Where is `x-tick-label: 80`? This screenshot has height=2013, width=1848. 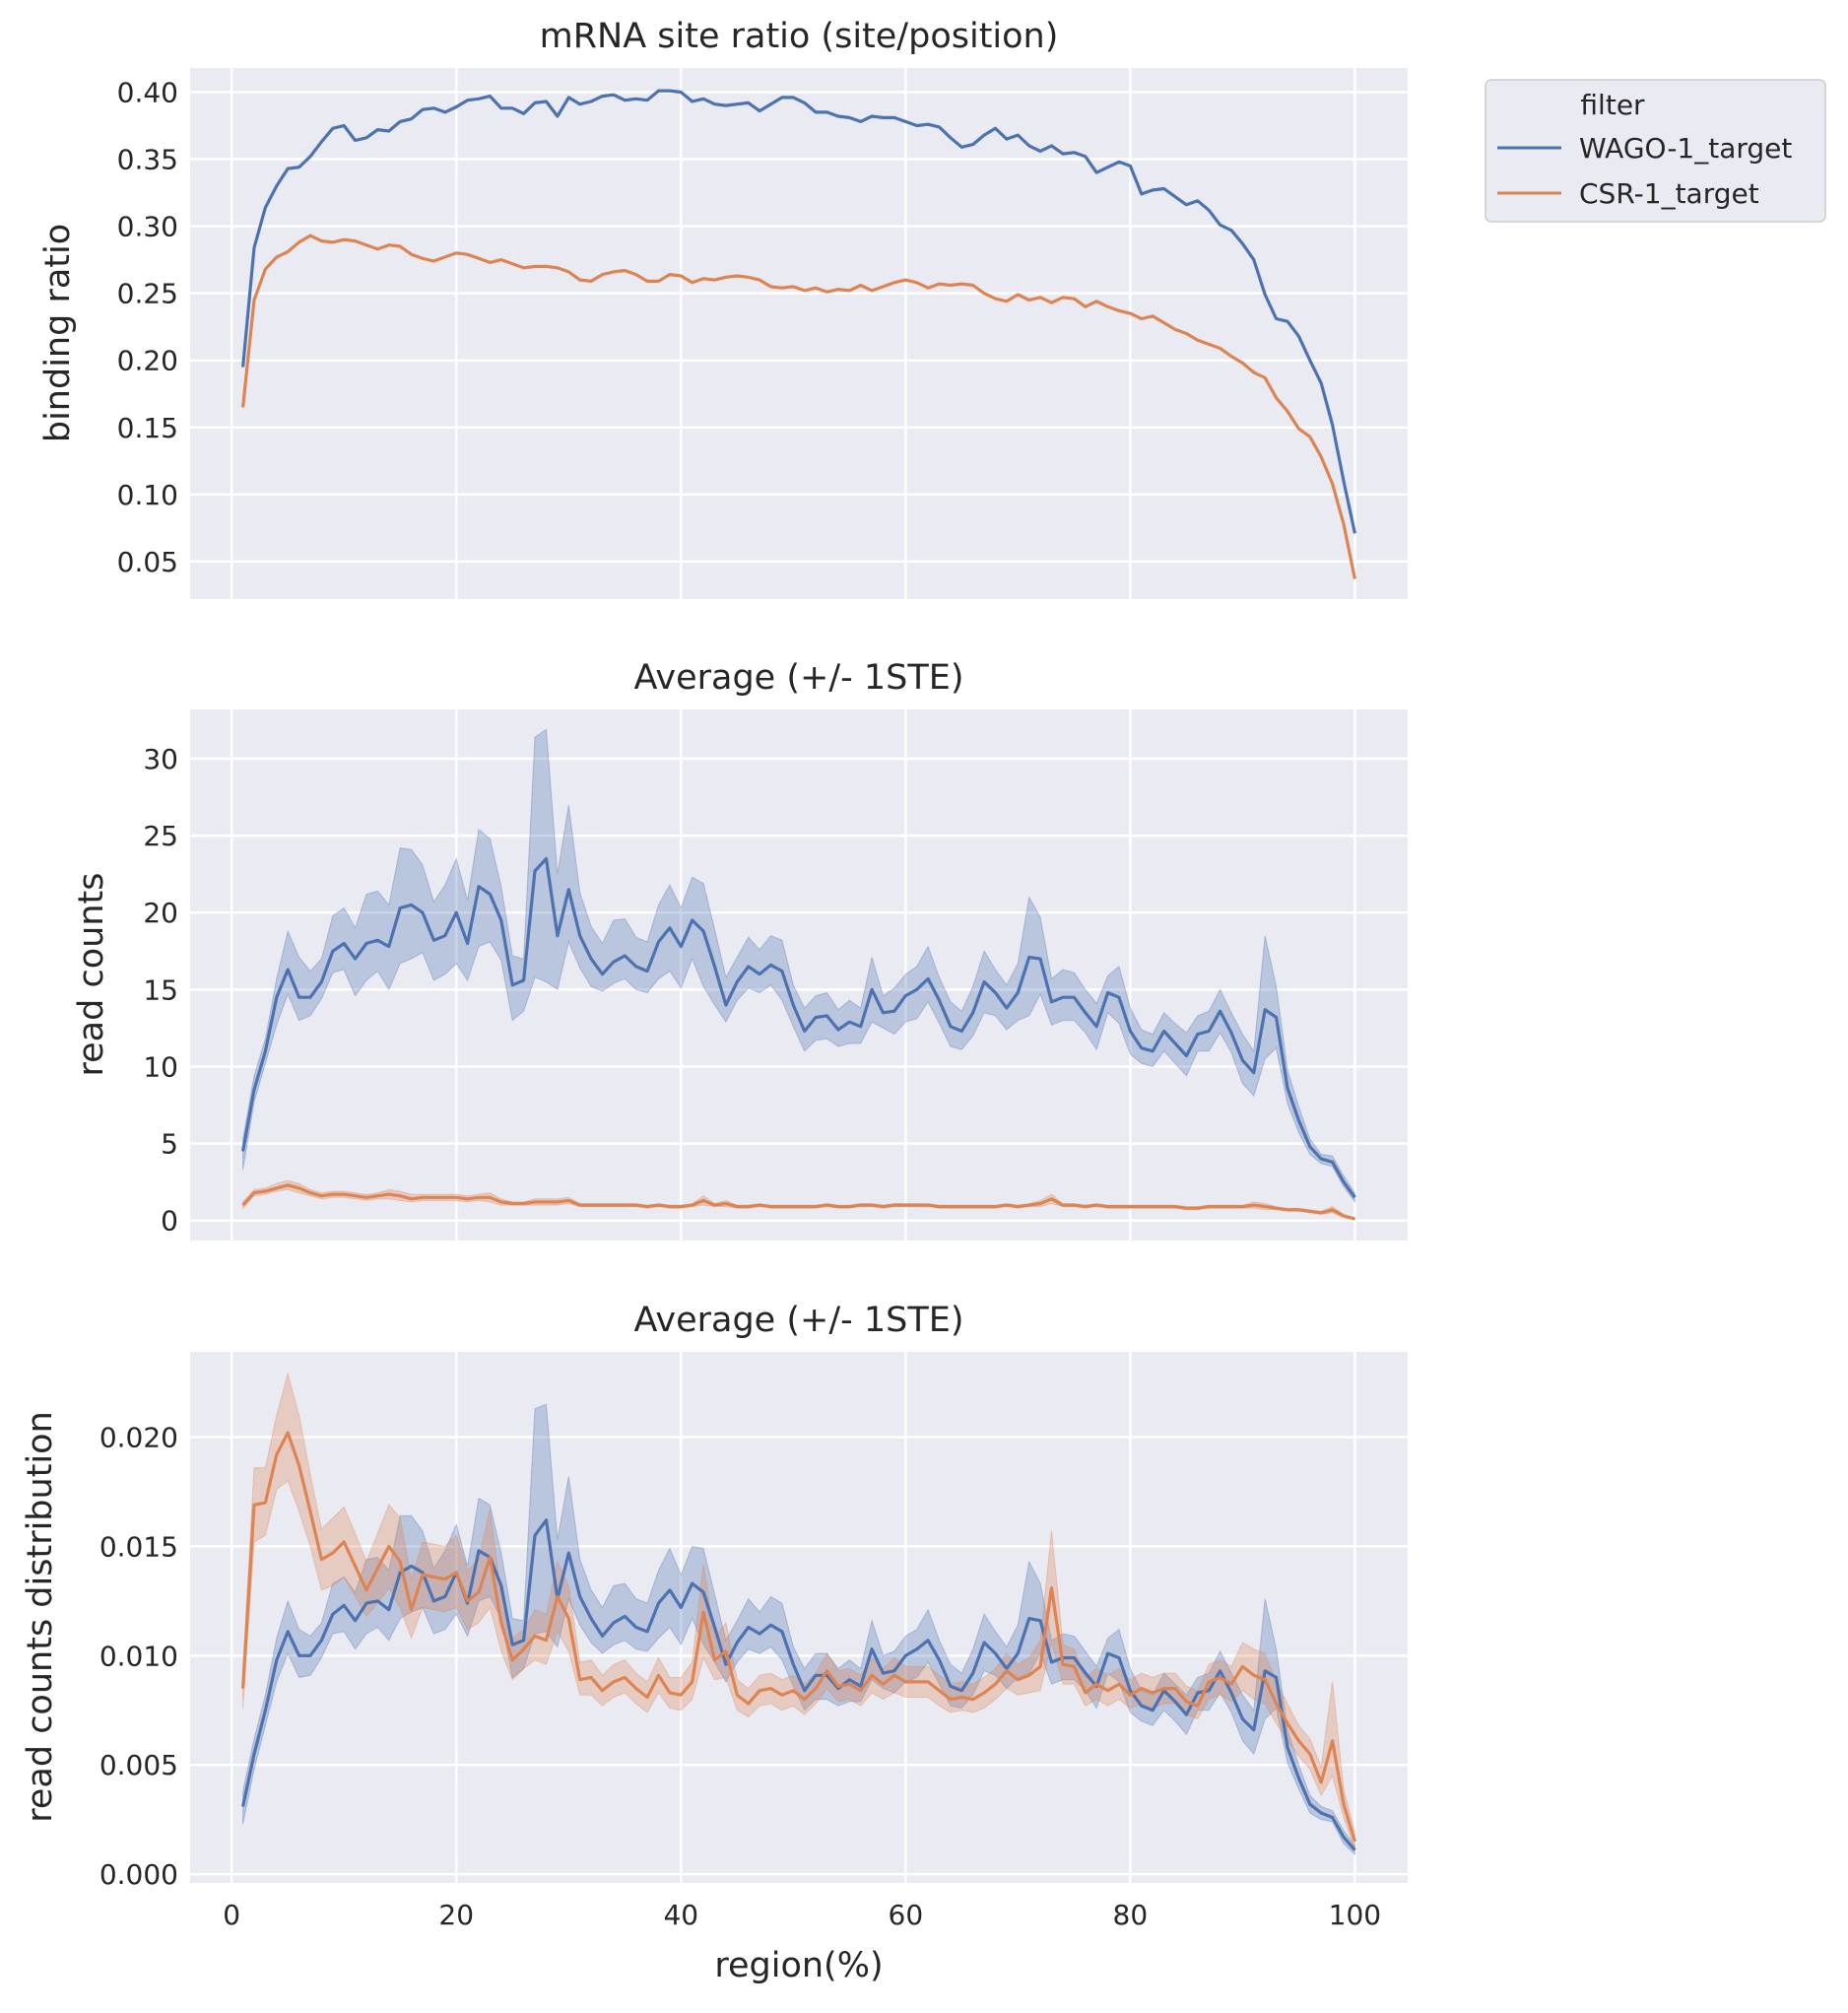 x-tick-label: 80 is located at coordinates (1131, 1915).